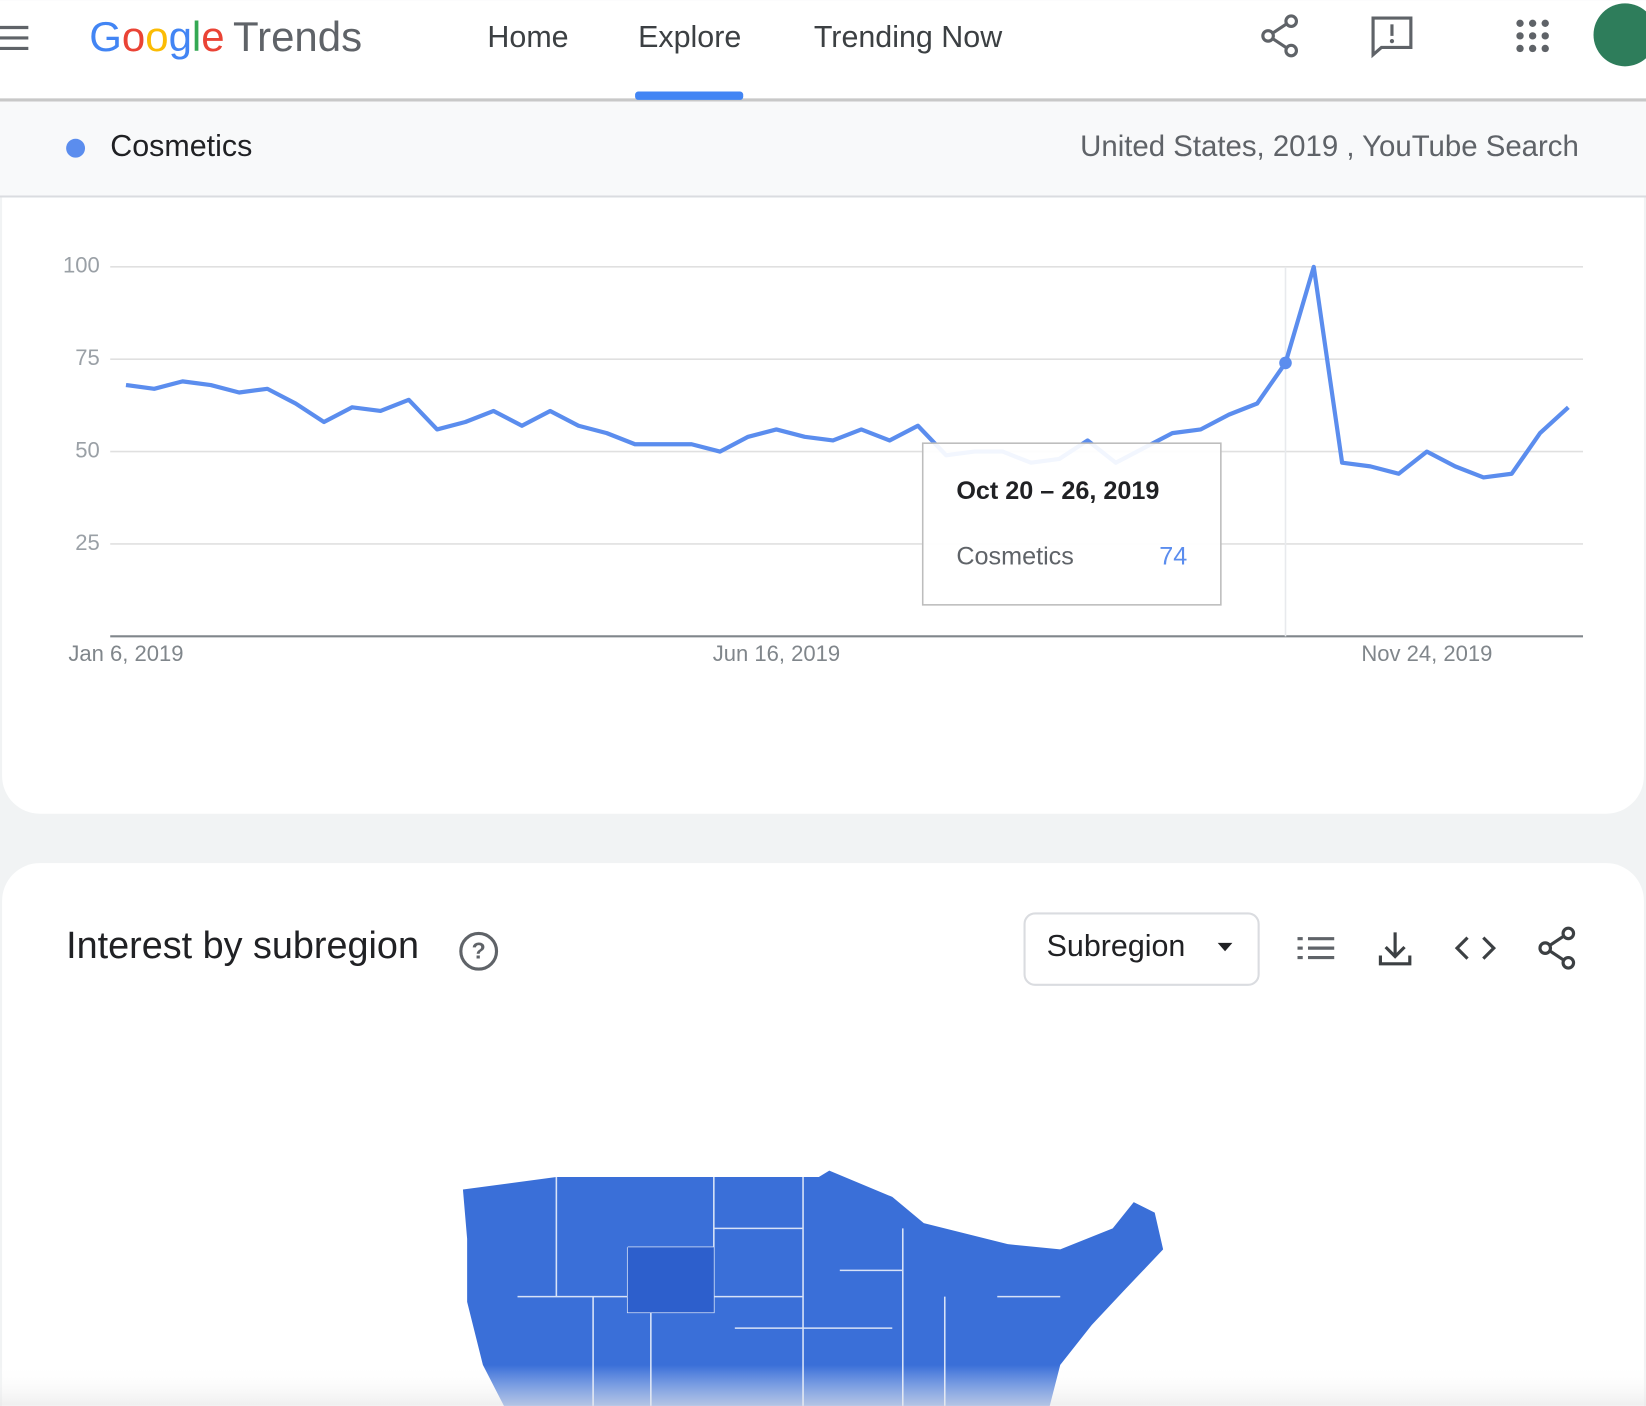  Describe the element at coordinates (1280, 36) in the screenshot. I see `share-icon` at that location.